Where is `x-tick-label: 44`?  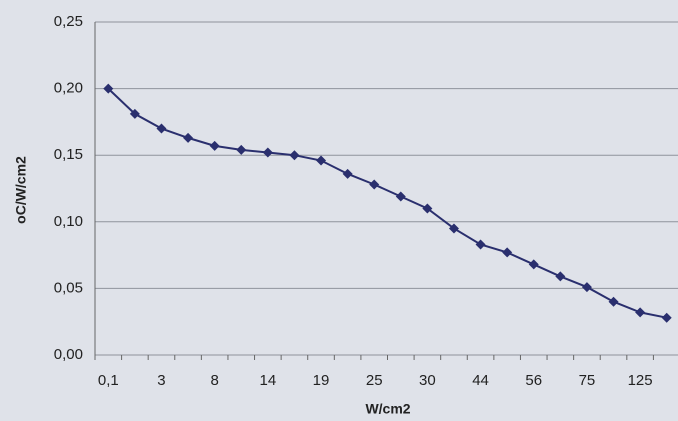 x-tick-label: 44 is located at coordinates (480, 380).